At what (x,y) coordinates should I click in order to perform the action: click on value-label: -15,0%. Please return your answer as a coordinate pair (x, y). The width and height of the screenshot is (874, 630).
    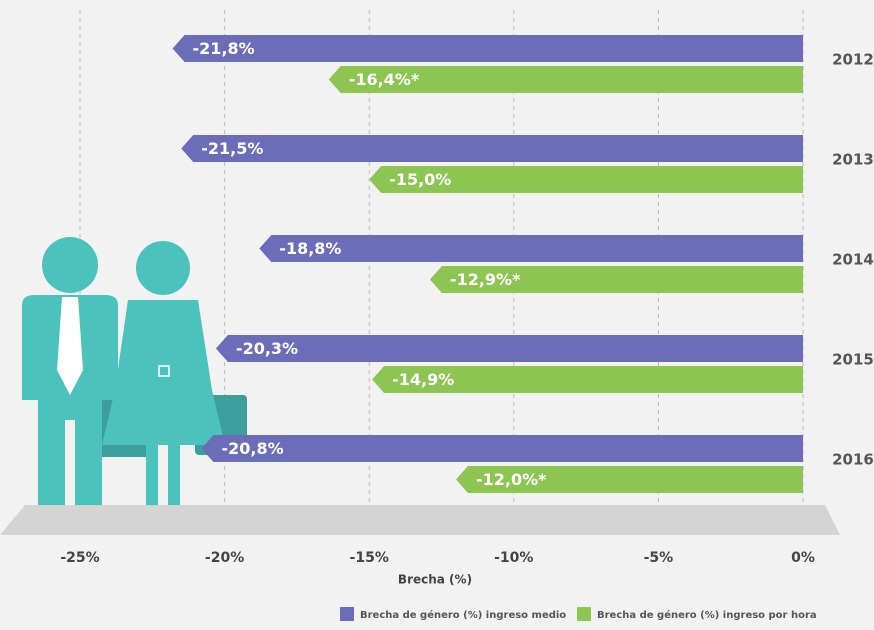
    Looking at the image, I should click on (420, 179).